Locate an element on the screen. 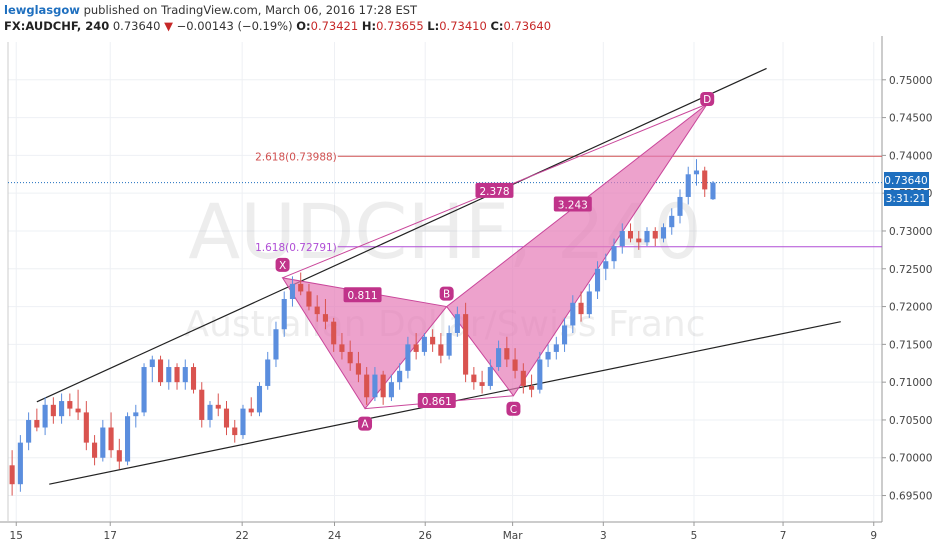  pattern-point-label: A is located at coordinates (365, 425).